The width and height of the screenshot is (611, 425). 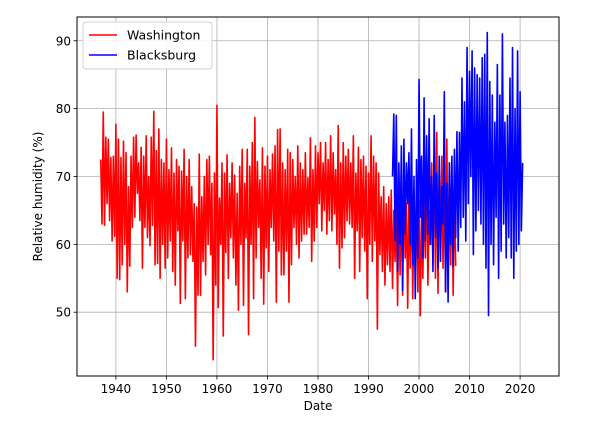 What do you see at coordinates (217, 389) in the screenshot?
I see `x-tick-label: 1960` at bounding box center [217, 389].